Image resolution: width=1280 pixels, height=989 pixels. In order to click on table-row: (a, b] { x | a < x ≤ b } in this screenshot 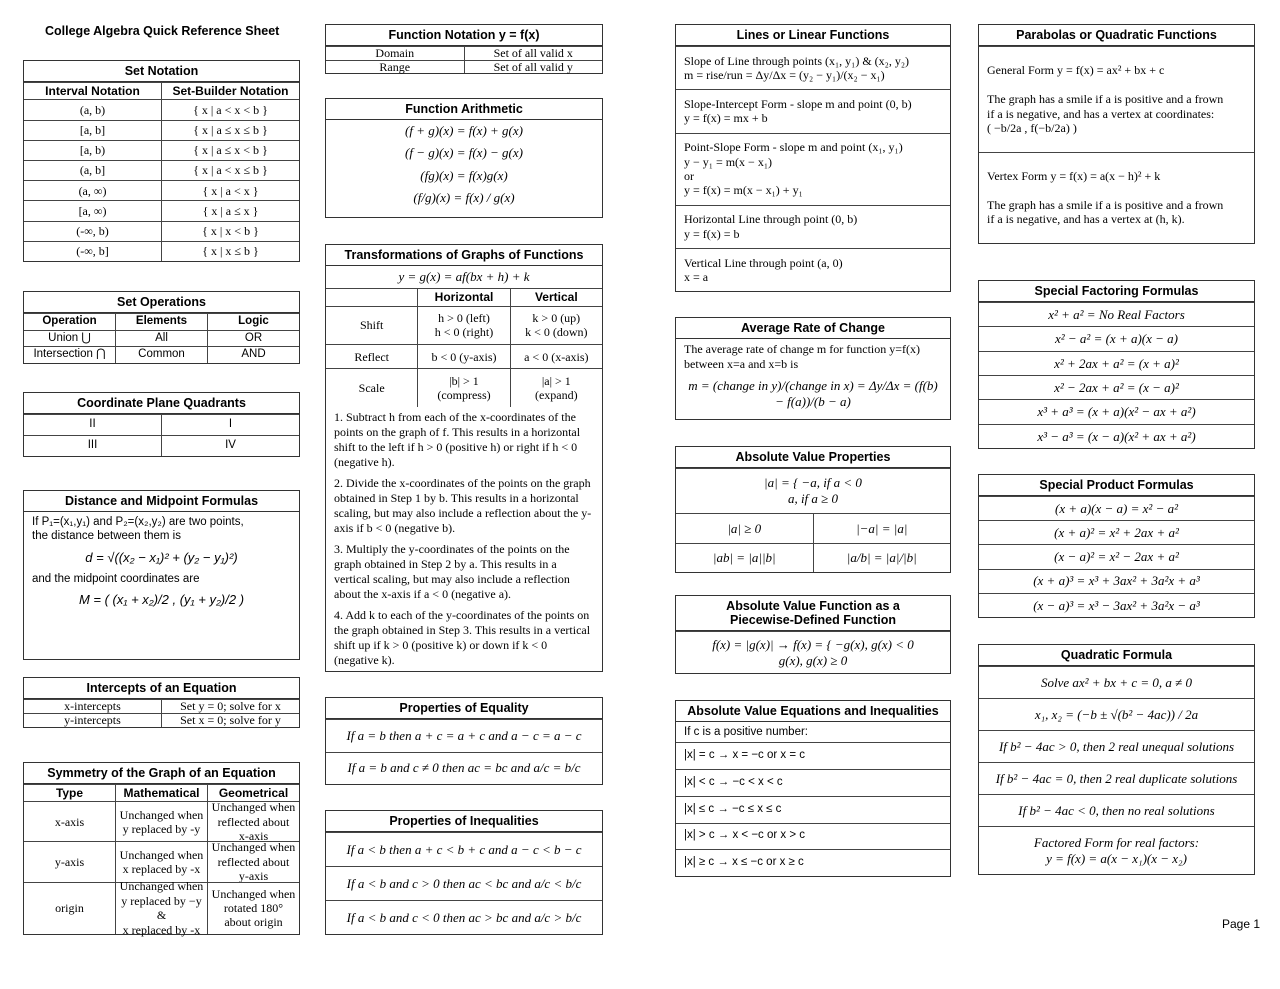, I will do `click(161, 170)`.